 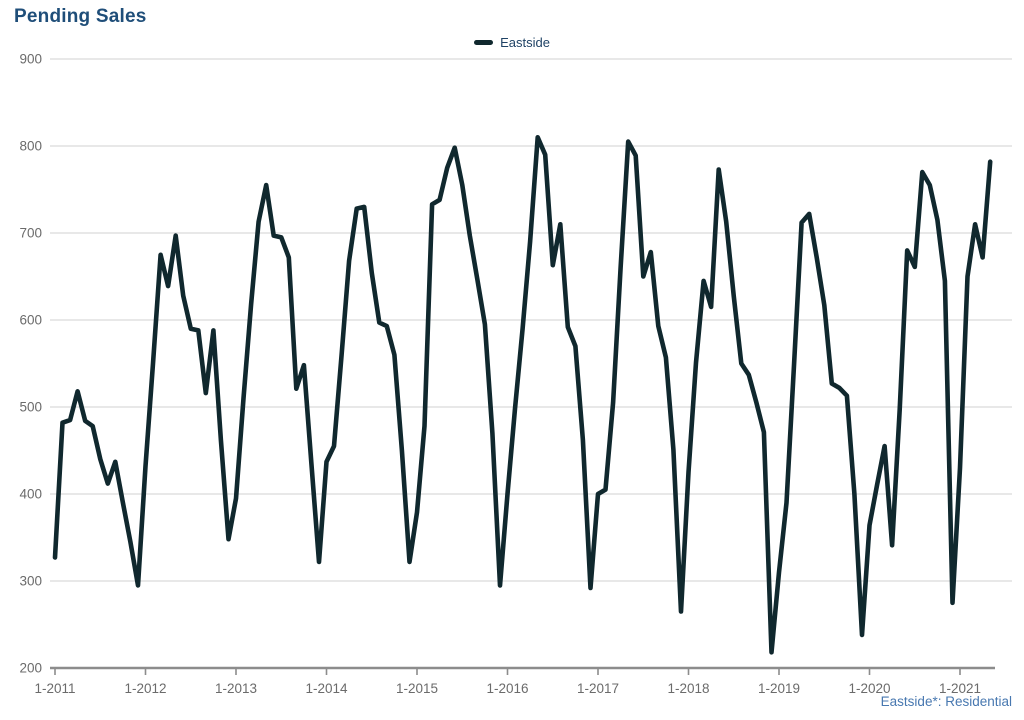 What do you see at coordinates (30, 668) in the screenshot?
I see `y-axis-label: 200` at bounding box center [30, 668].